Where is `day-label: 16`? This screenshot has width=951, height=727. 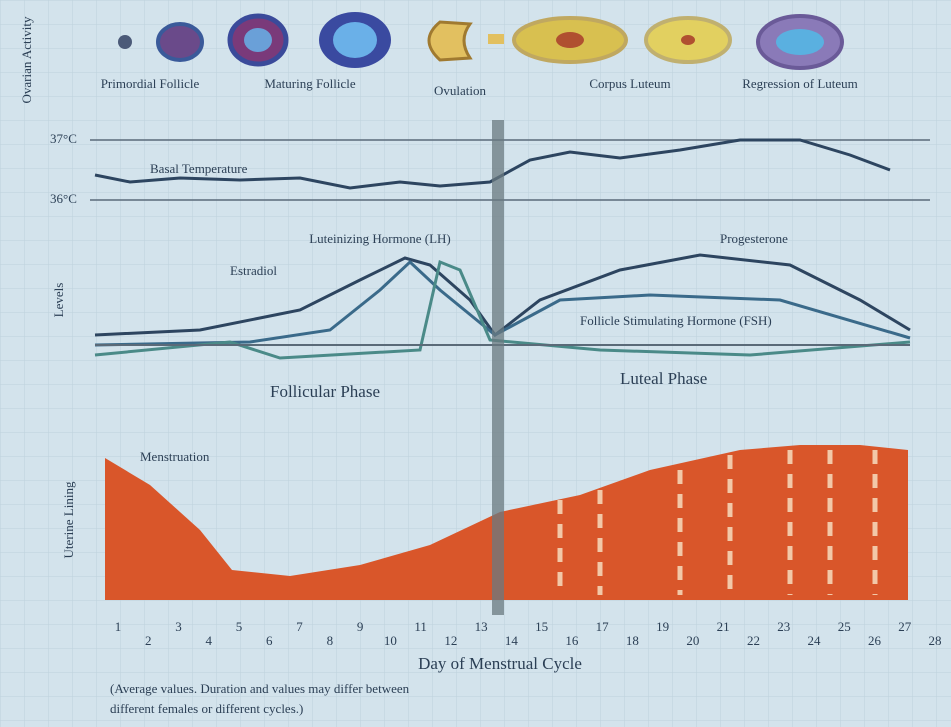
day-label: 16 is located at coordinates (572, 640).